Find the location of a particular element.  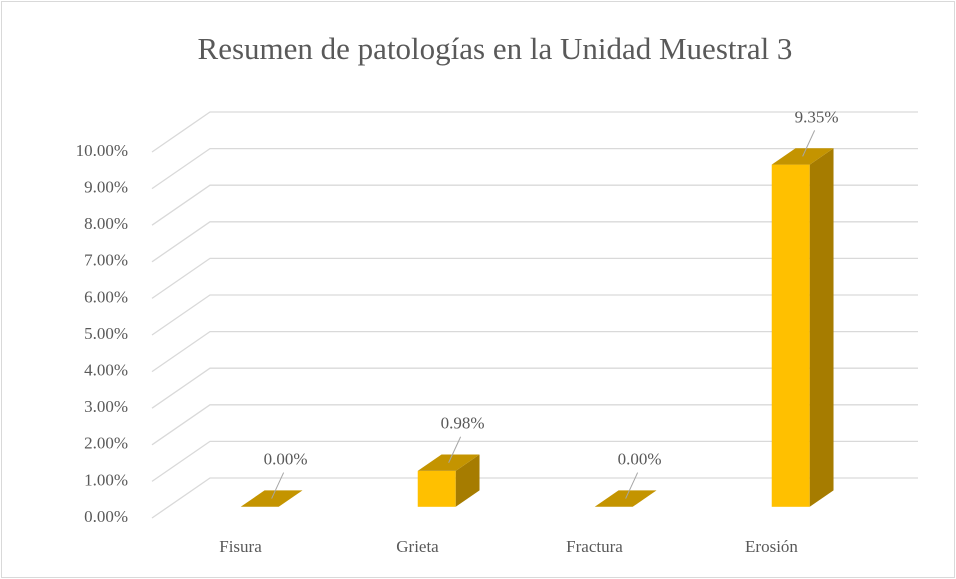

y-tick-label: 2.00% is located at coordinates (106, 443).